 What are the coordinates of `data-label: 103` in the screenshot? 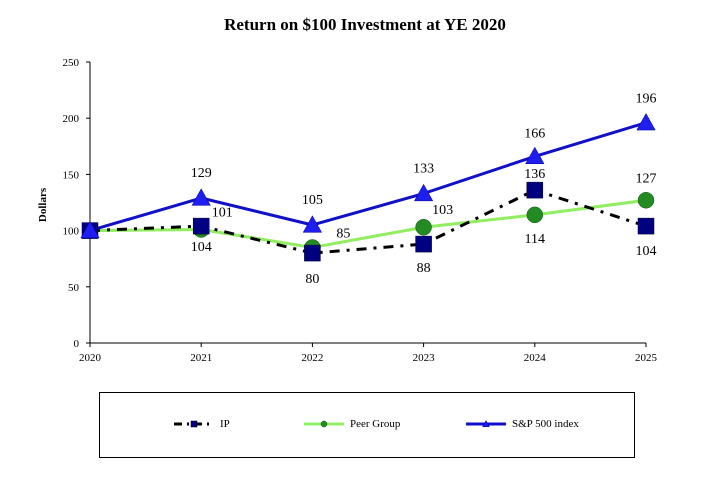 It's located at (442, 210).